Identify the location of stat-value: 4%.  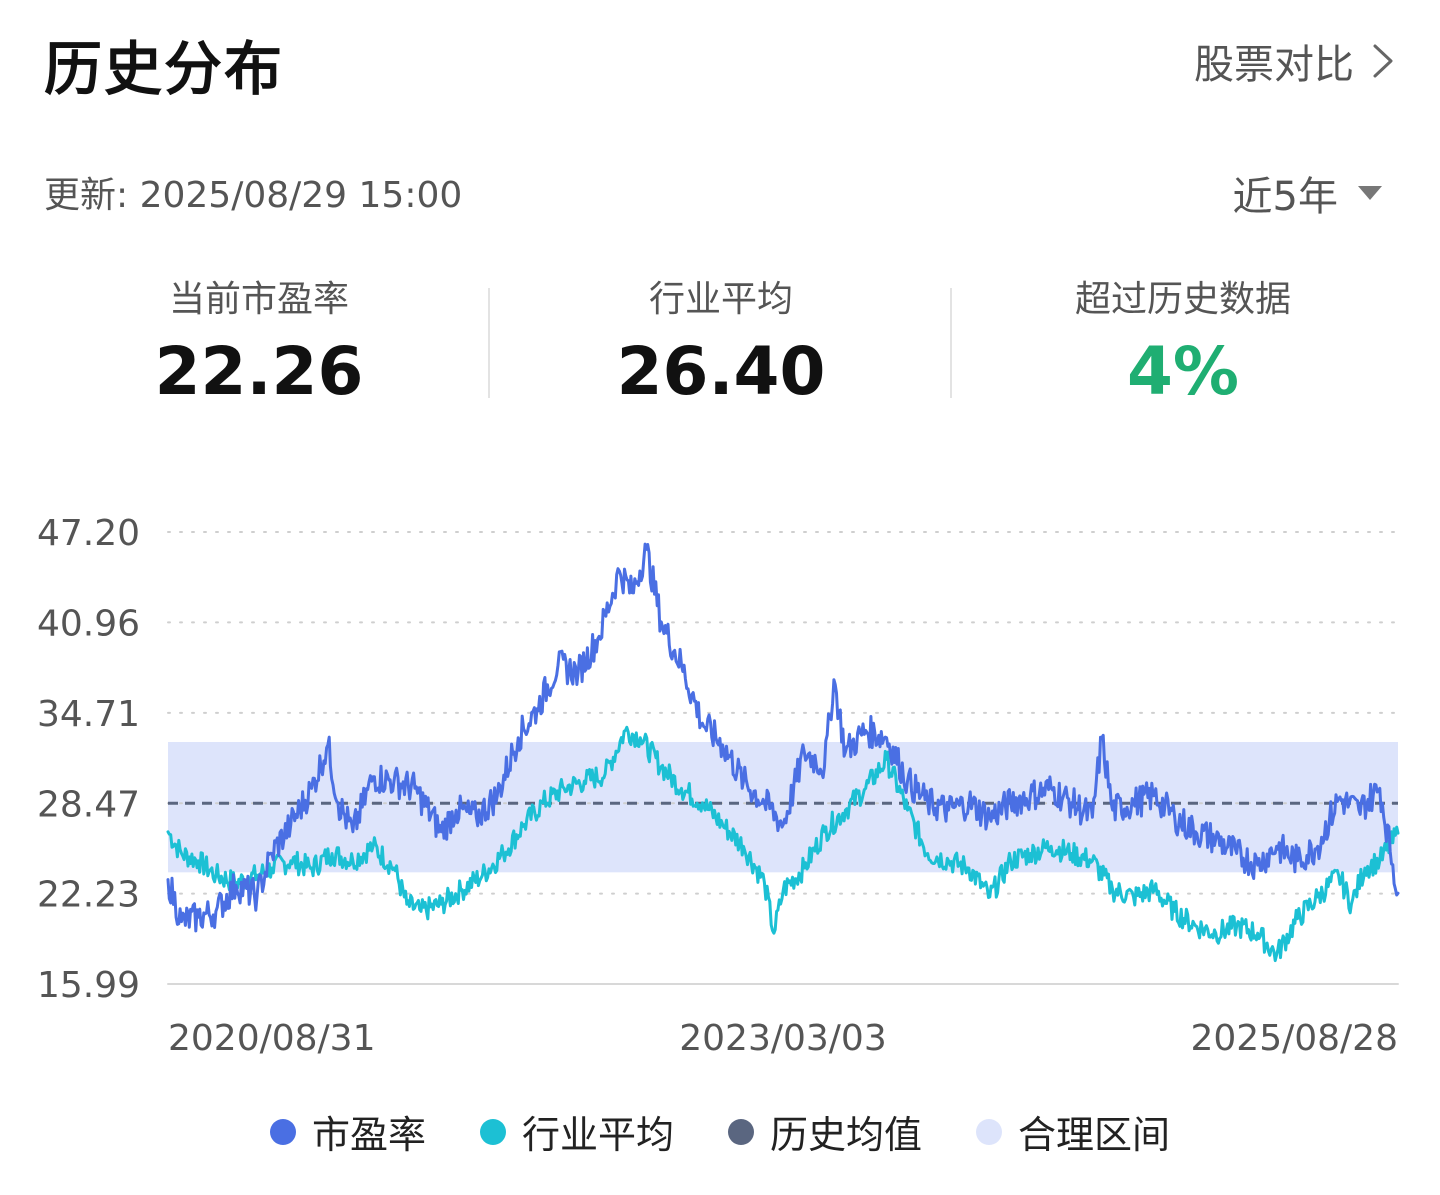
(1183, 371).